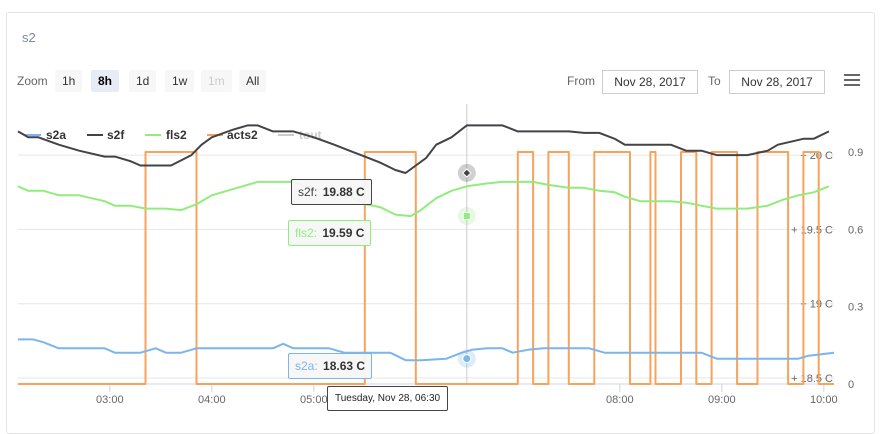 The width and height of the screenshot is (883, 434). Describe the element at coordinates (212, 400) in the screenshot. I see `x-tick-label-1: 04:00` at that location.